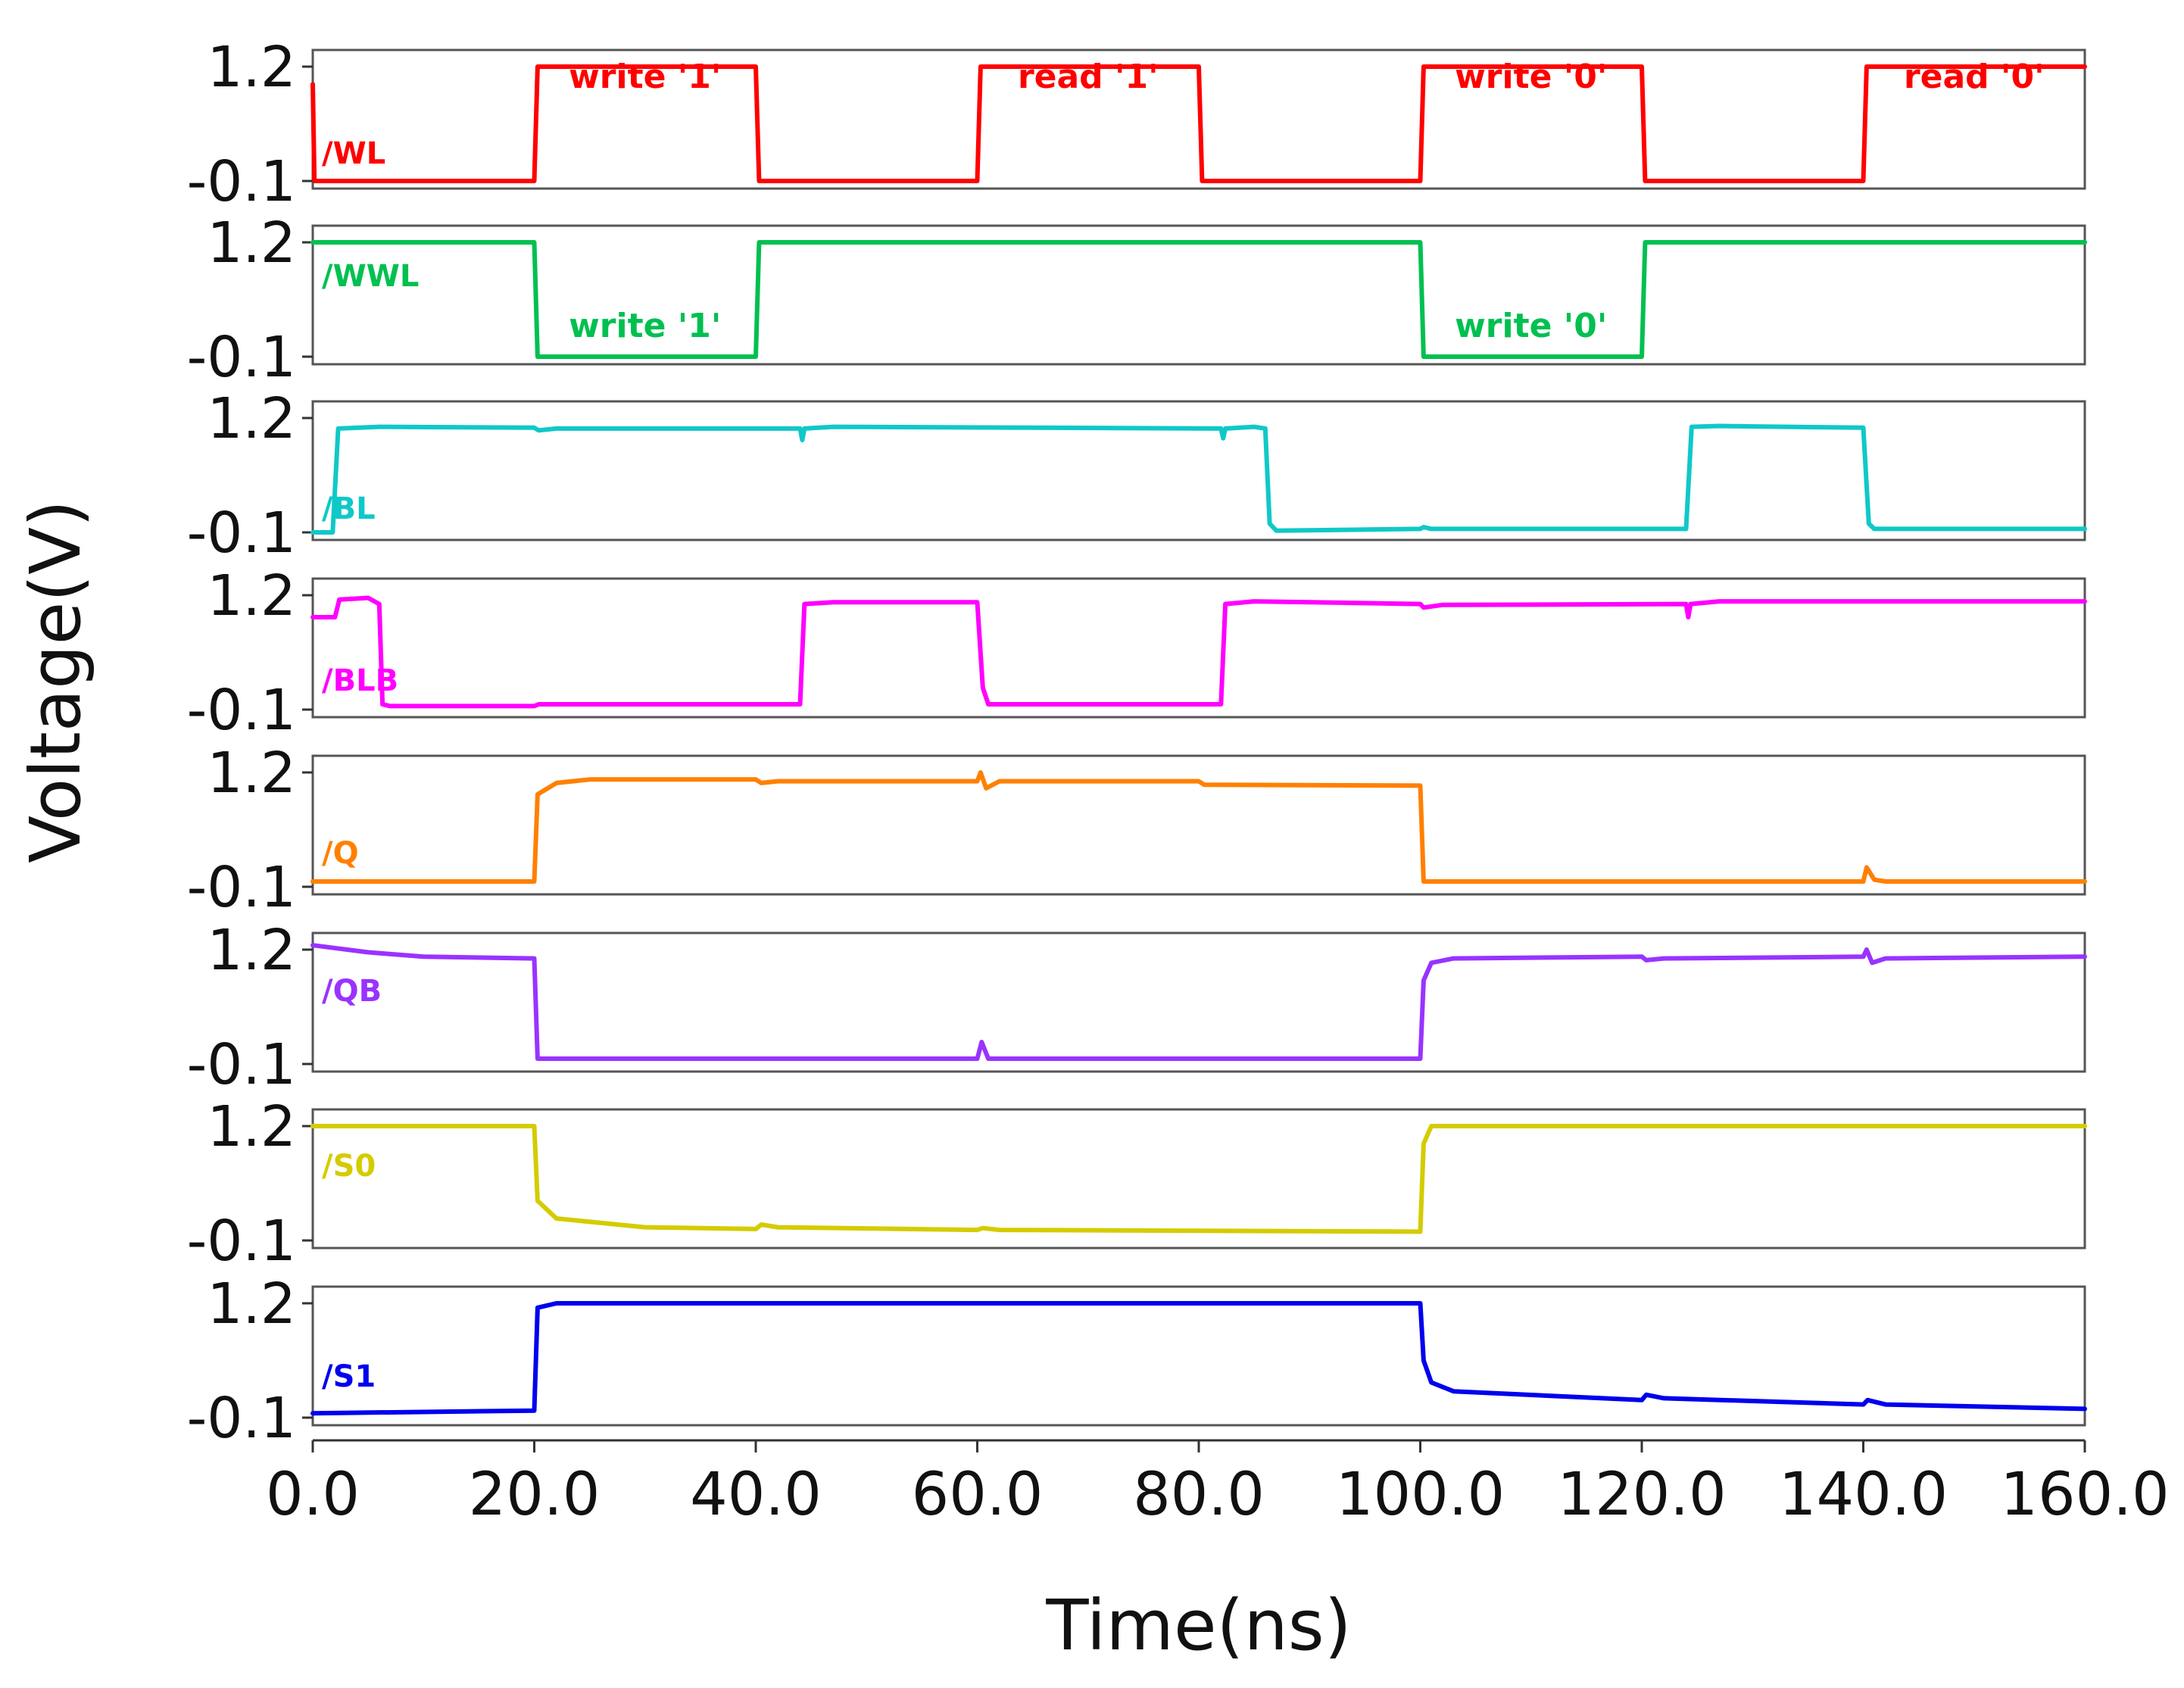 The width and height of the screenshot is (2184, 1688). I want to click on waveform-bl, so click(1198, 479).